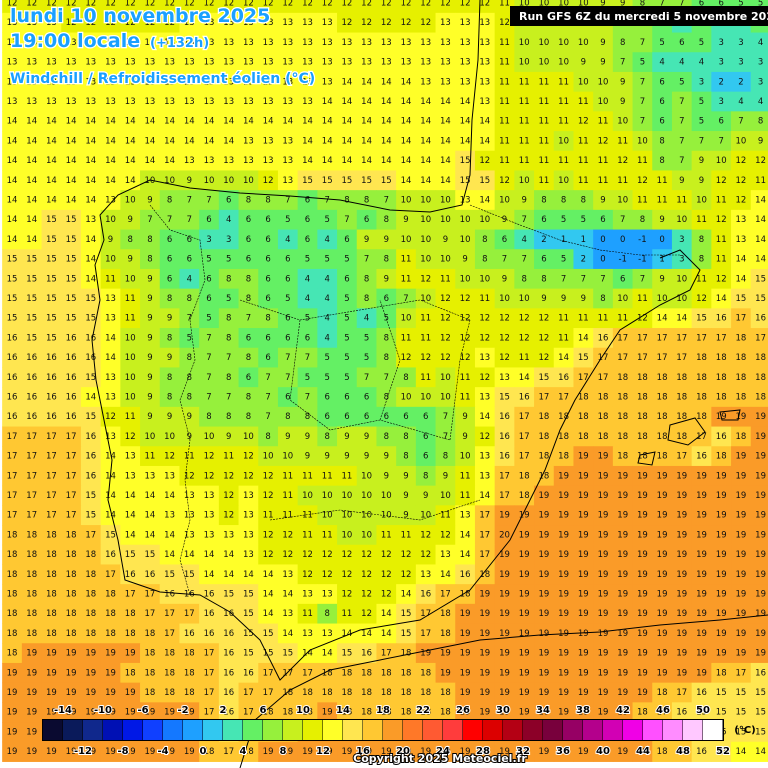 The width and height of the screenshot is (768, 768). I want to click on value-label: 17, so click(287, 673).